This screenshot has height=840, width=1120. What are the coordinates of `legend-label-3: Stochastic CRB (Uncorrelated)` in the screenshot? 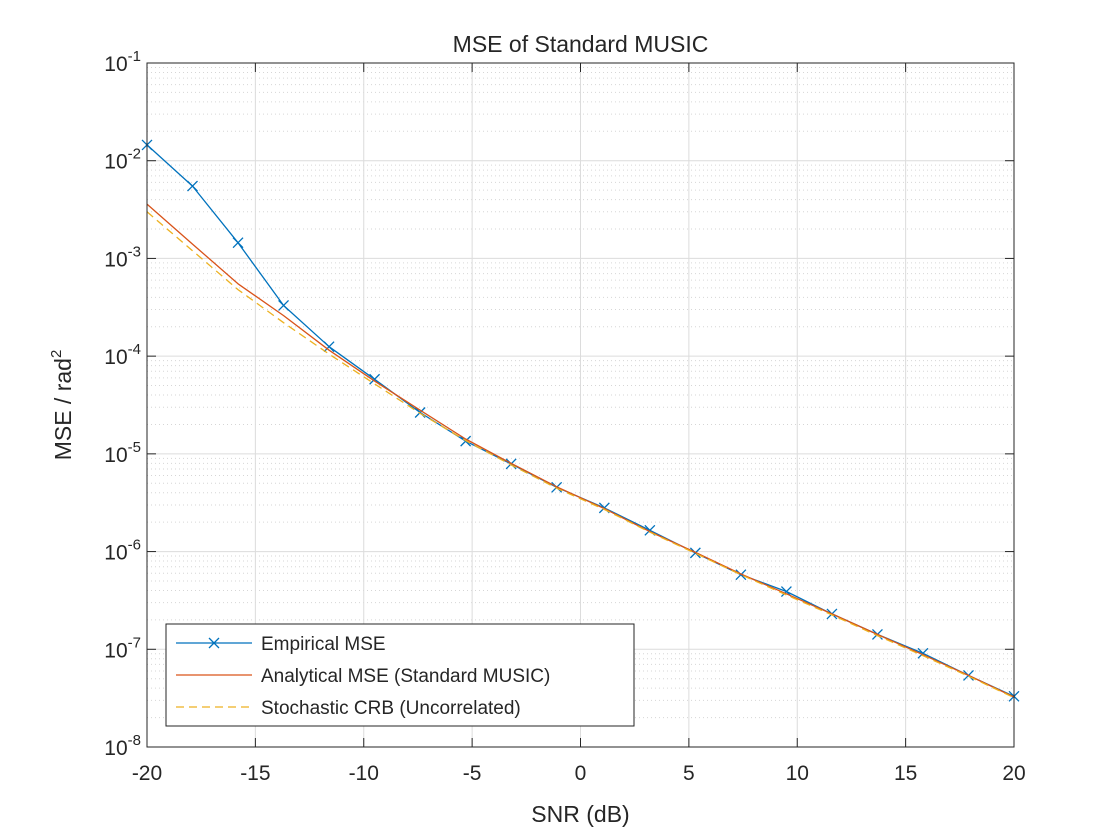 It's located at (391, 708).